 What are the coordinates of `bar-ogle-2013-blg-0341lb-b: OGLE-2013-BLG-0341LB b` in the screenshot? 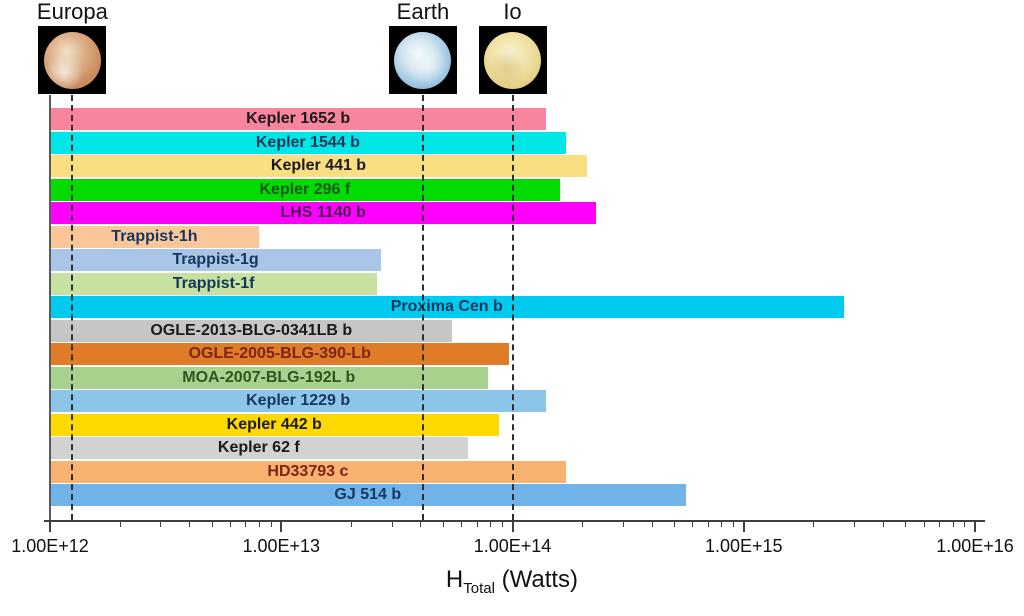 It's located at (251, 330).